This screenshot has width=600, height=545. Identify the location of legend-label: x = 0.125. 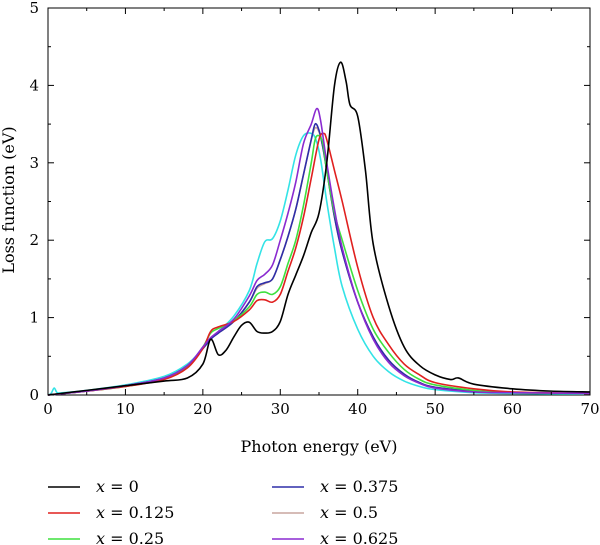
(135, 512).